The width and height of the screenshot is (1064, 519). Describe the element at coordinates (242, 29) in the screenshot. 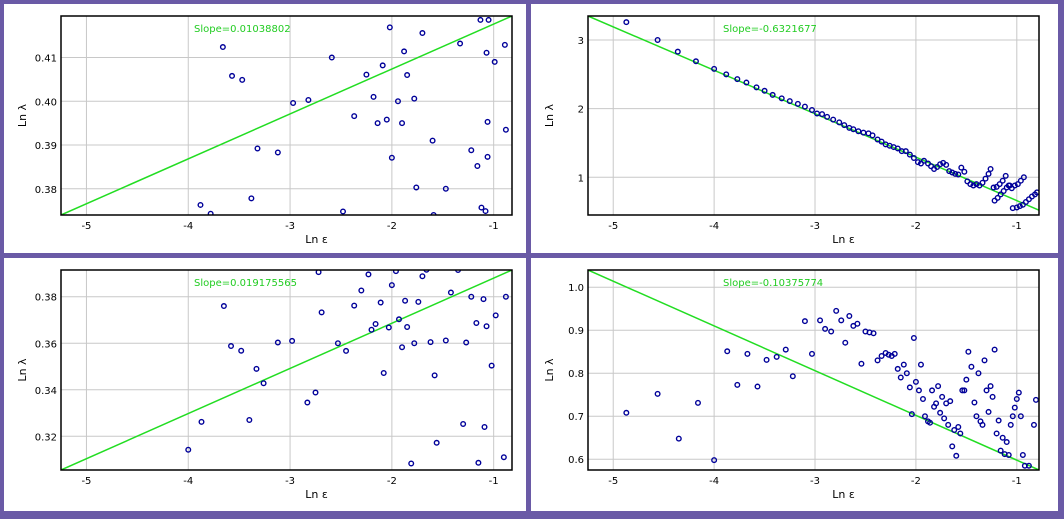

I see `slope-label: Slope=0.01038802` at that location.